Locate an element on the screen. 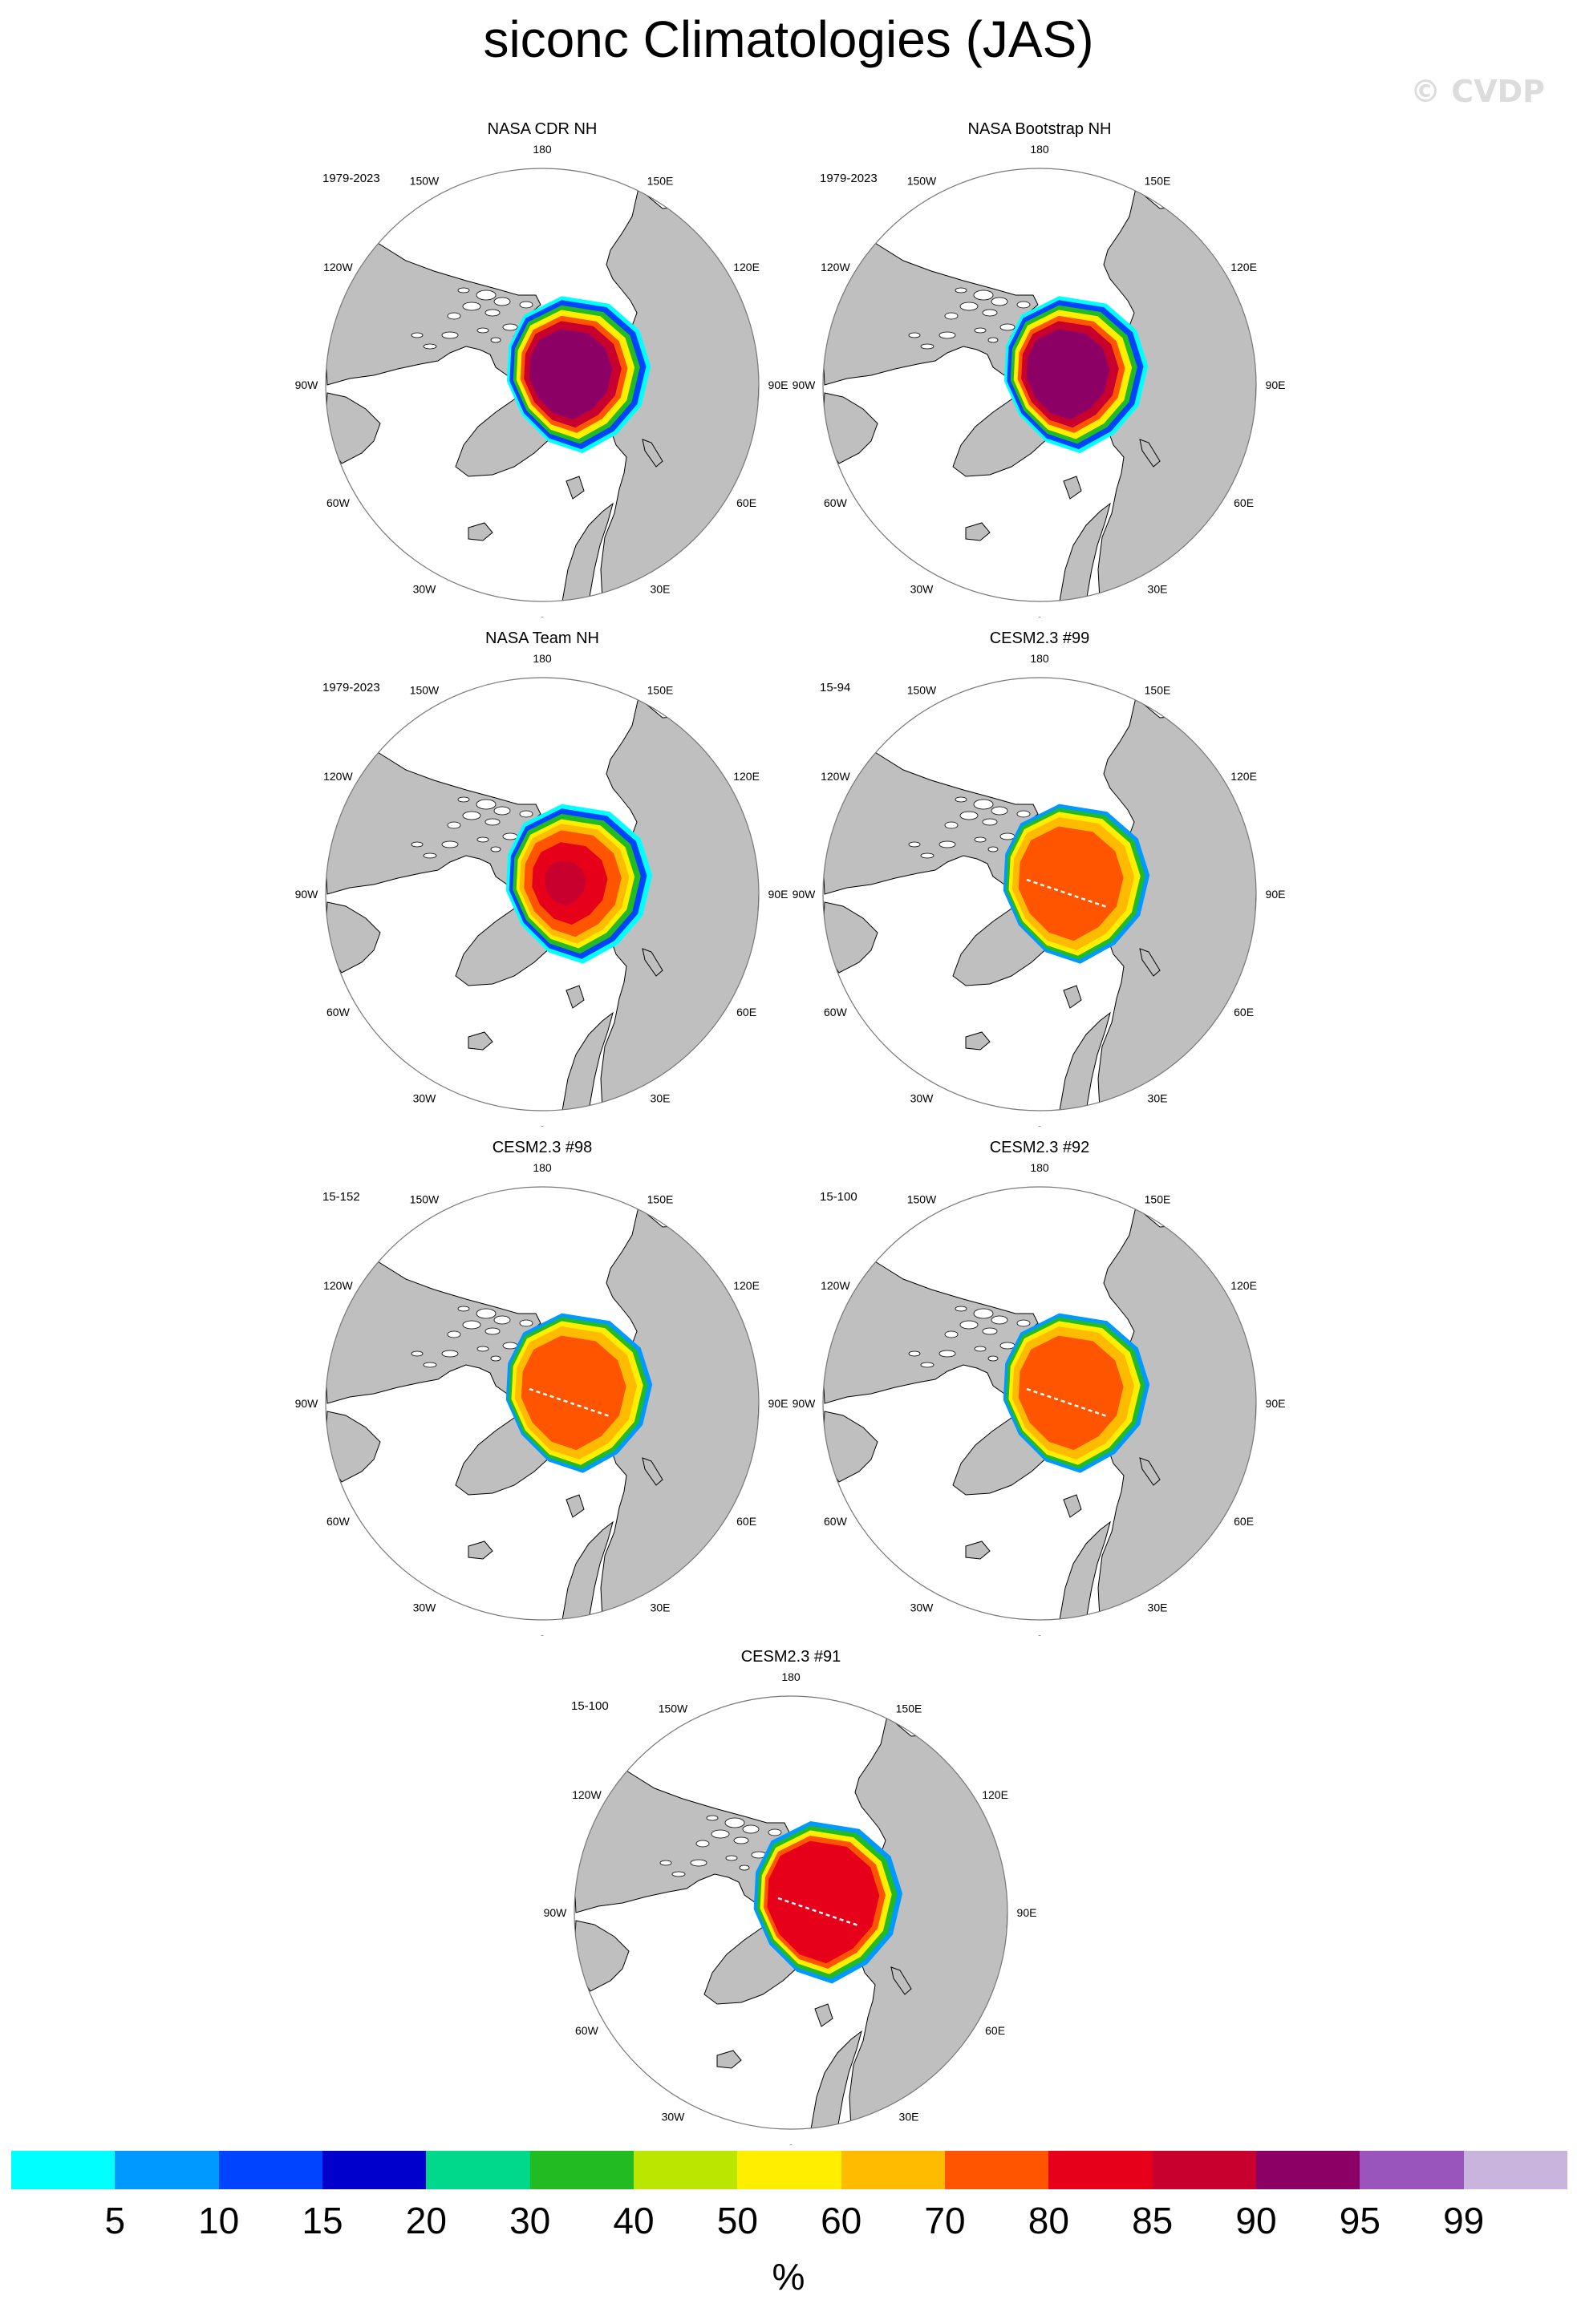 This screenshot has width=1577, height=2324. colorbar is located at coordinates (789, 2170).